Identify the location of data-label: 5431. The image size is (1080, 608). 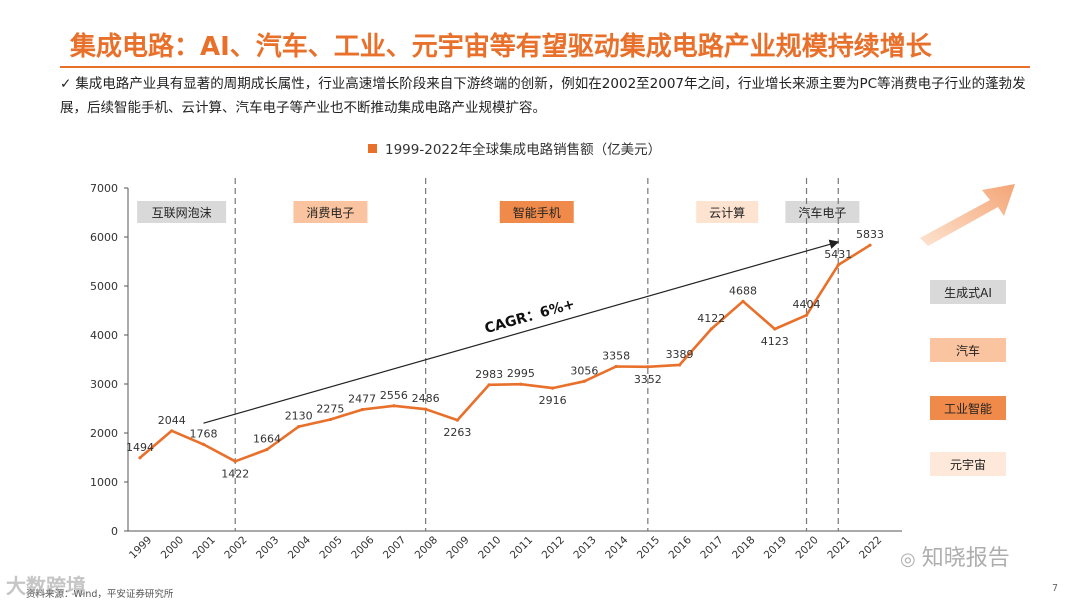
(838, 254).